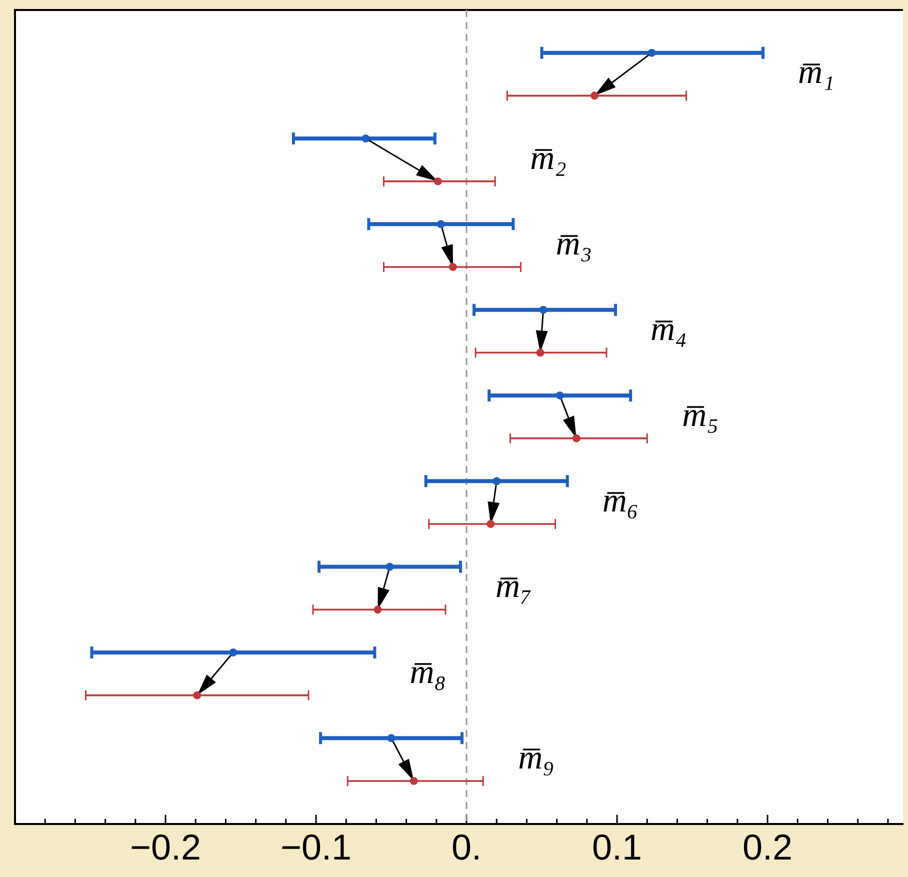 The width and height of the screenshot is (908, 877). I want to click on annotation: m̅₈, so click(428, 672).